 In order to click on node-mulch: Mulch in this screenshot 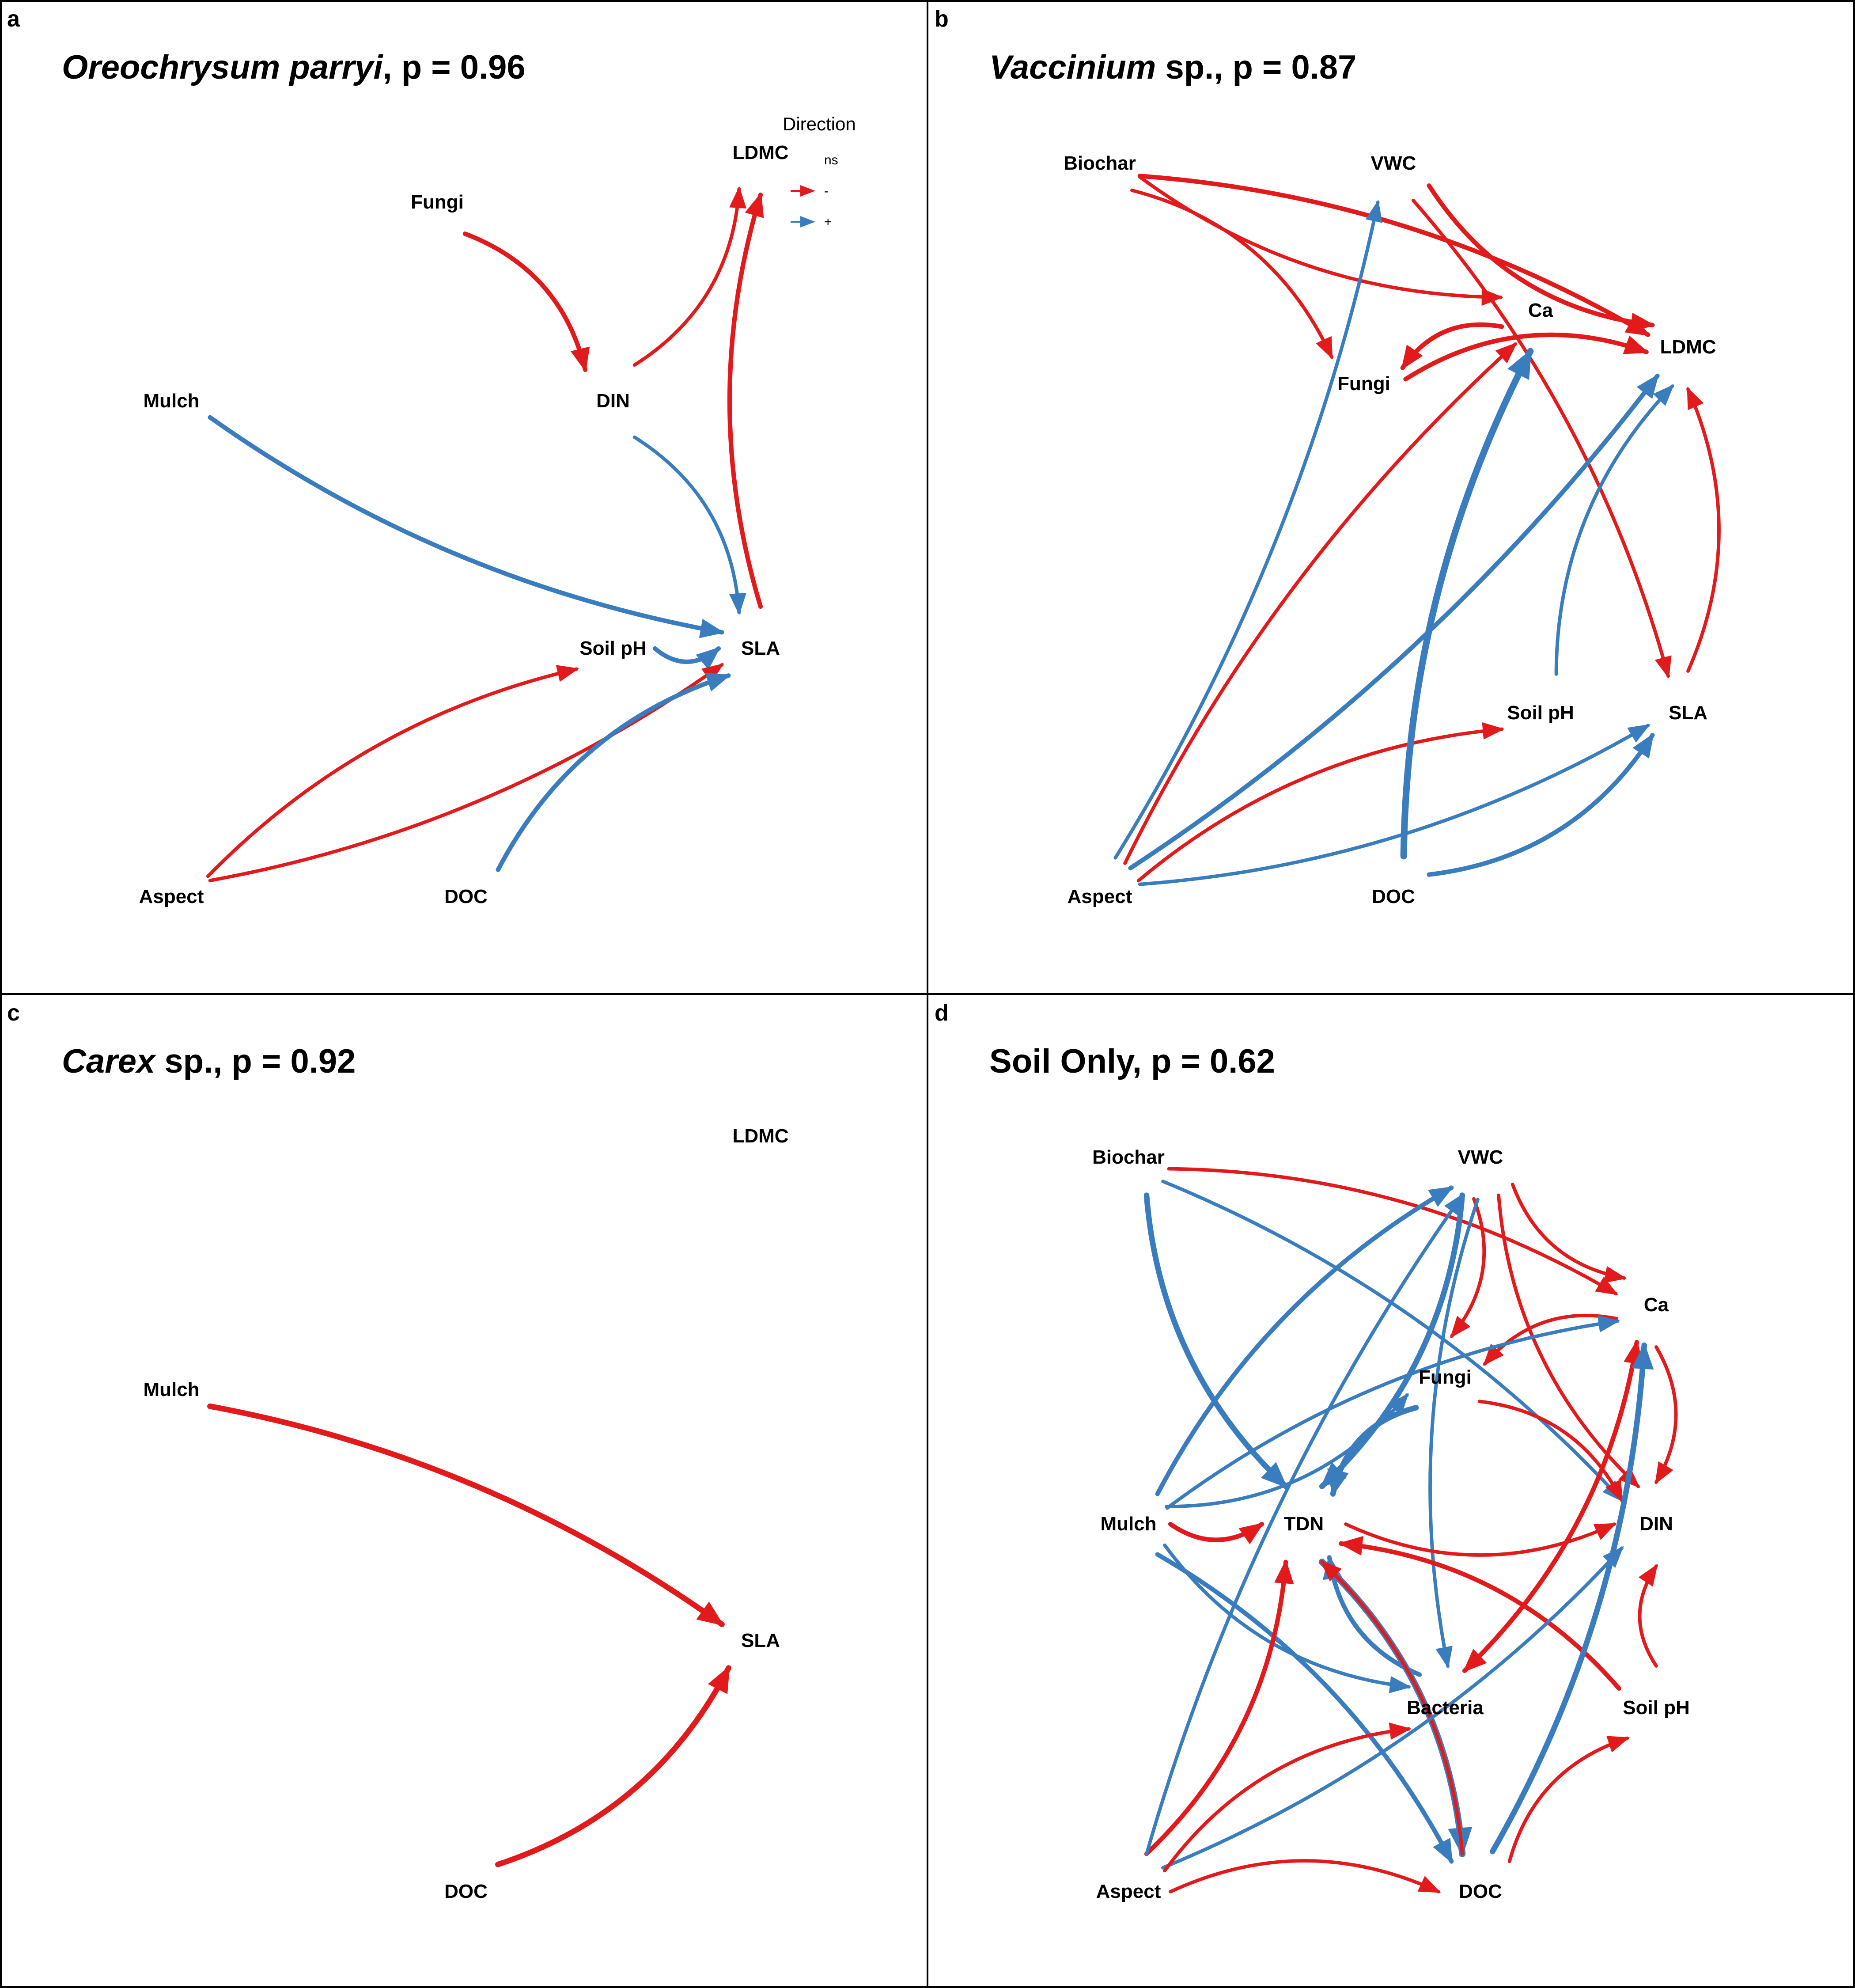, I will do `click(171, 401)`.